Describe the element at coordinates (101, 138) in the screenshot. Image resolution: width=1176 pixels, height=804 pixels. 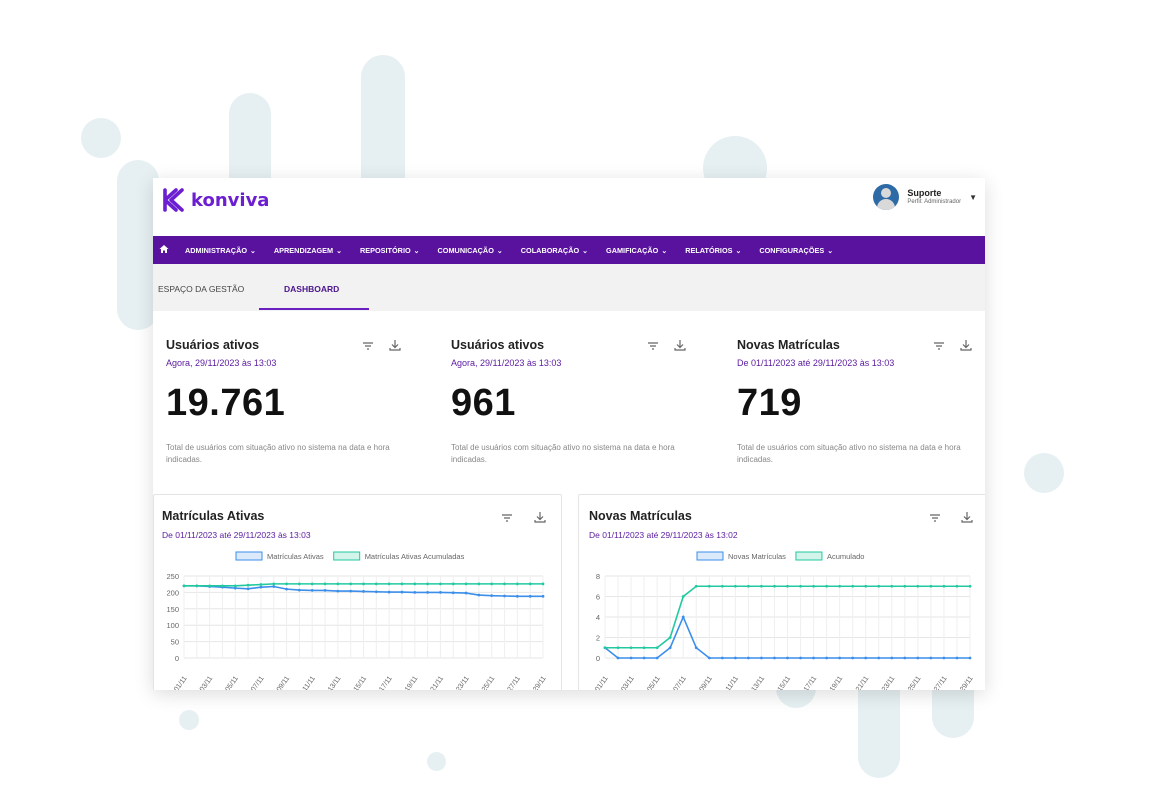
I see `background-decoration-circle` at that location.